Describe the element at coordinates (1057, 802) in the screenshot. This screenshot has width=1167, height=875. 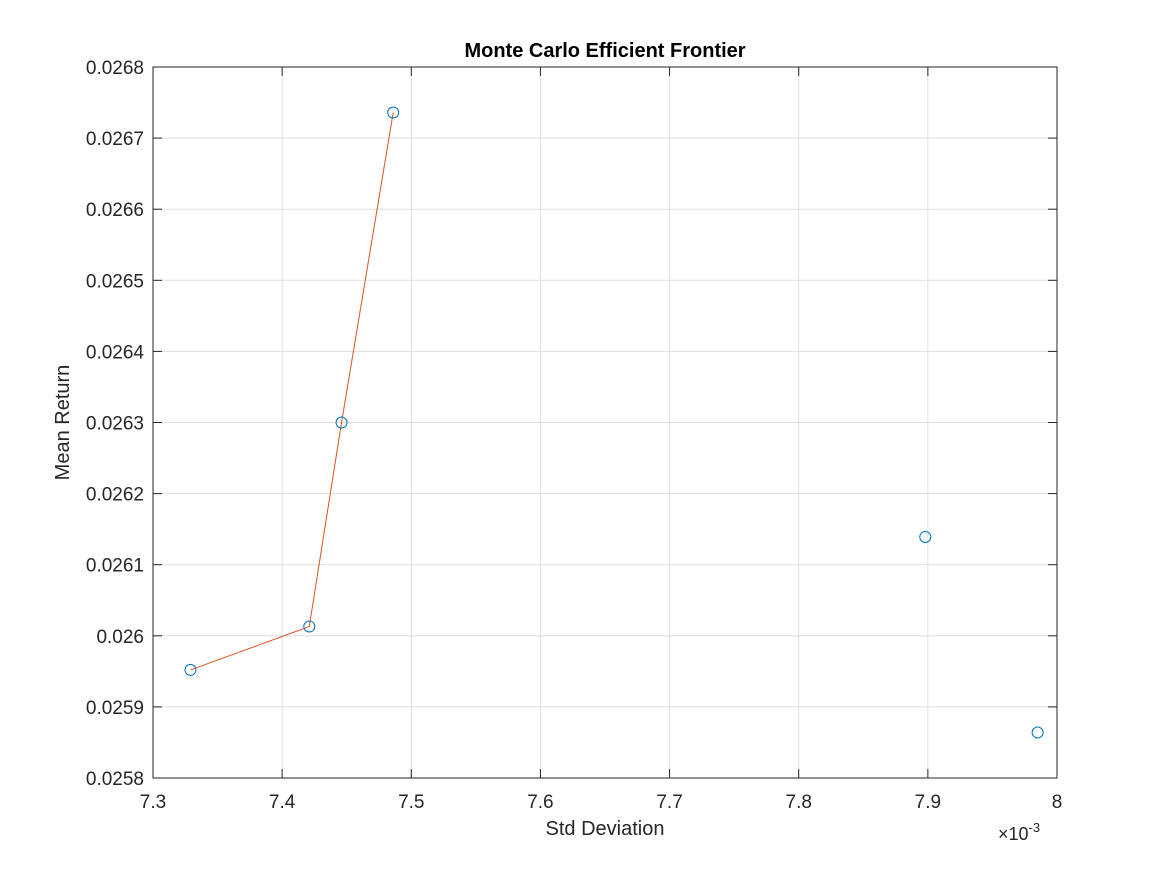
I see `x-tick-label: 8` at that location.